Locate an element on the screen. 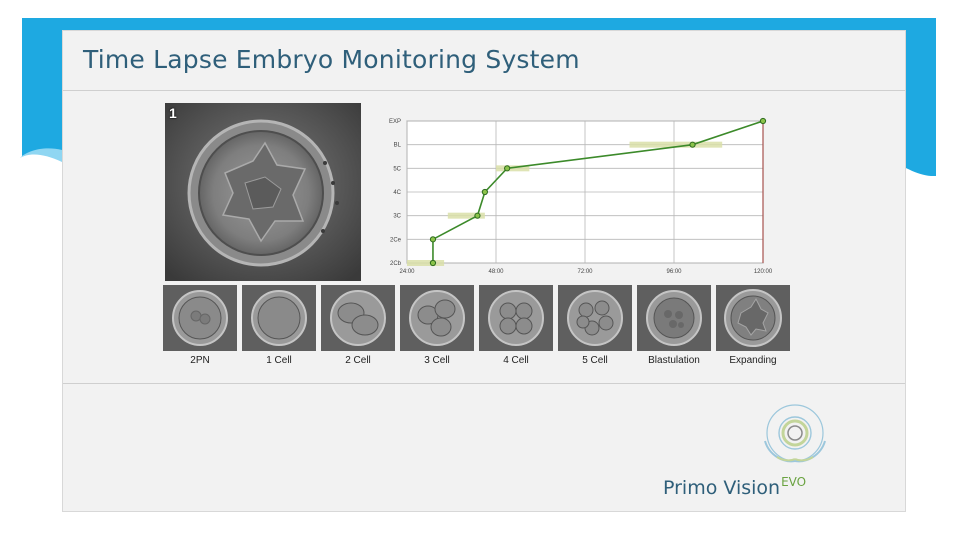 This screenshot has height=540, width=960. stage-label: 4 Cell is located at coordinates (516, 360).